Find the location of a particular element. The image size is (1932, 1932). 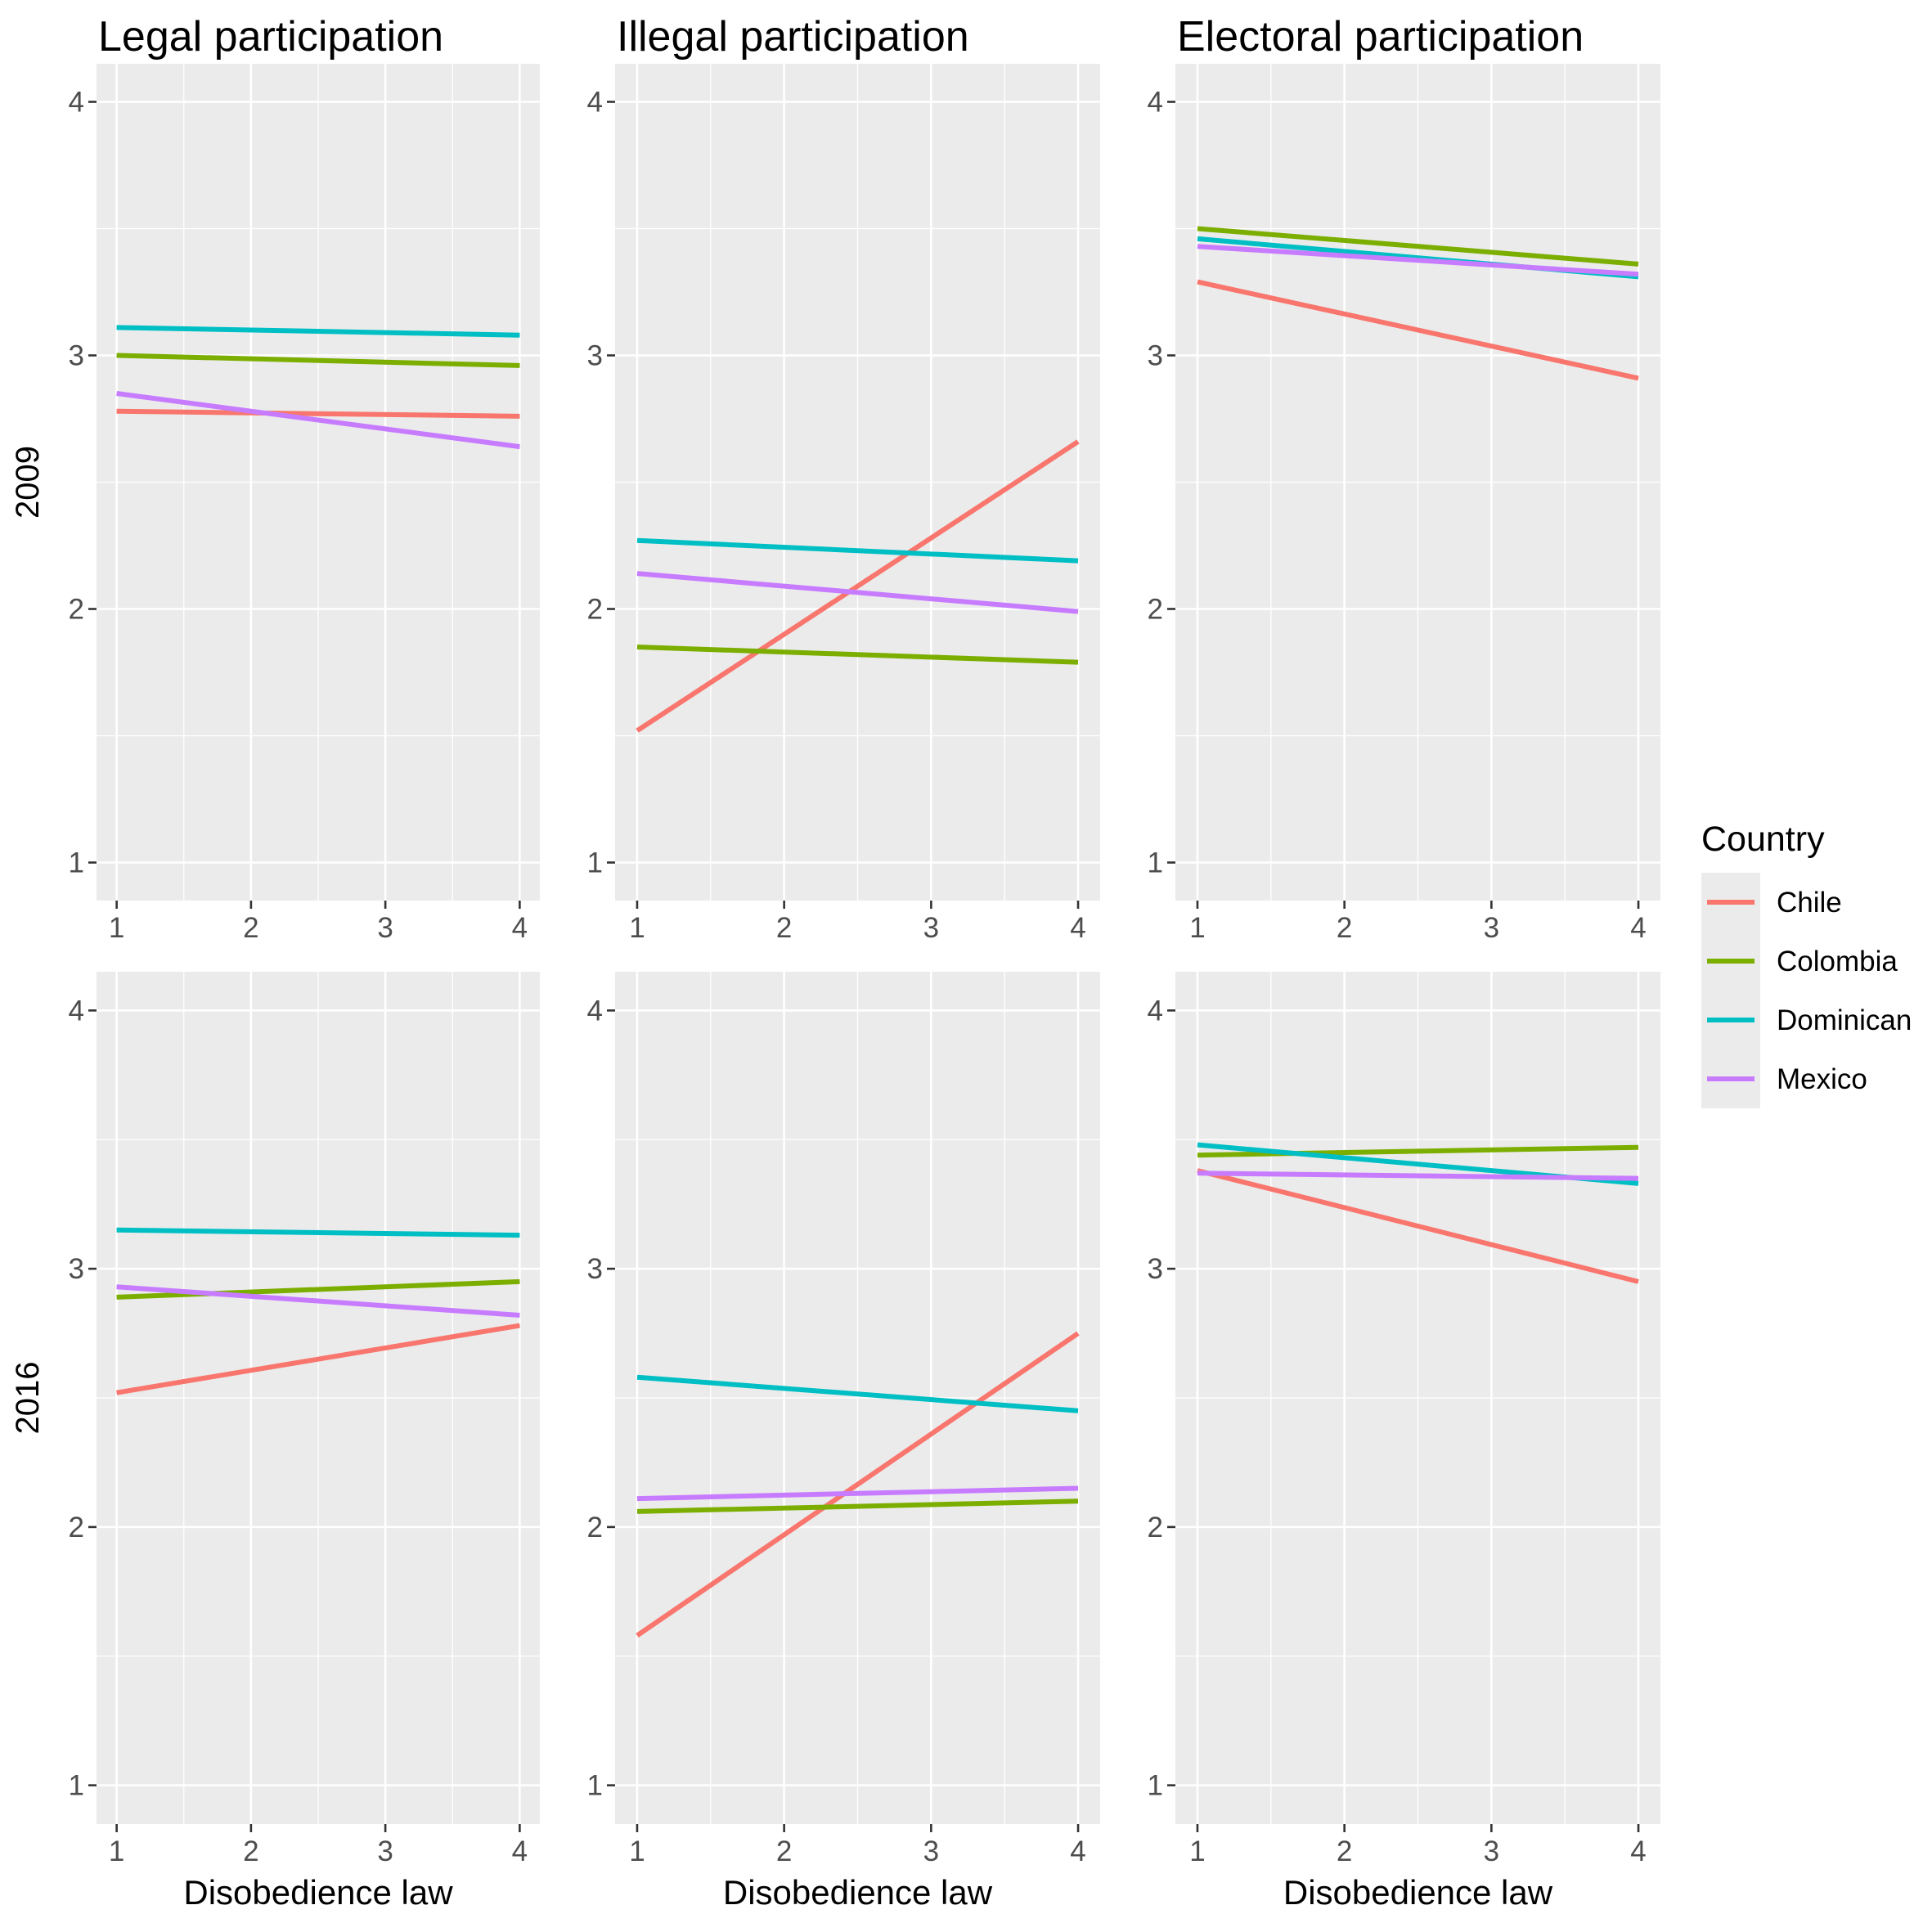

series-line-colombia-illegal-participation-2016 is located at coordinates (858, 1506).